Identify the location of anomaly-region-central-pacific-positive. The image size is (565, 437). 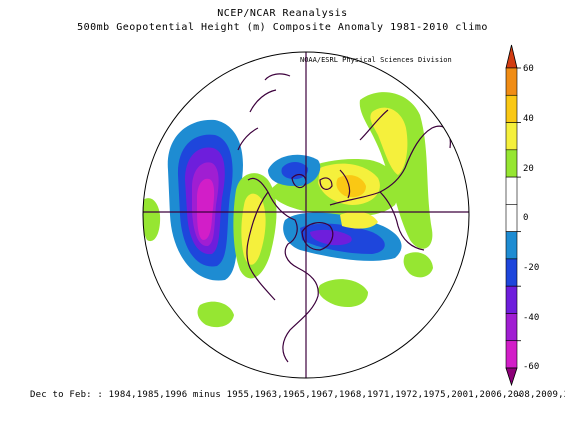
(152, 220).